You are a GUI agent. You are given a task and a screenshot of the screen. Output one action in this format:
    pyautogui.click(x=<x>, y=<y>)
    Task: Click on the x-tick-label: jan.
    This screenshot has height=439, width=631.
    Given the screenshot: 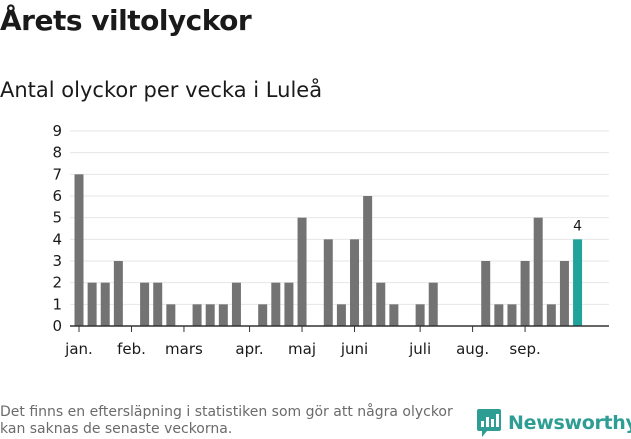 What is the action you would take?
    pyautogui.click(x=78, y=349)
    